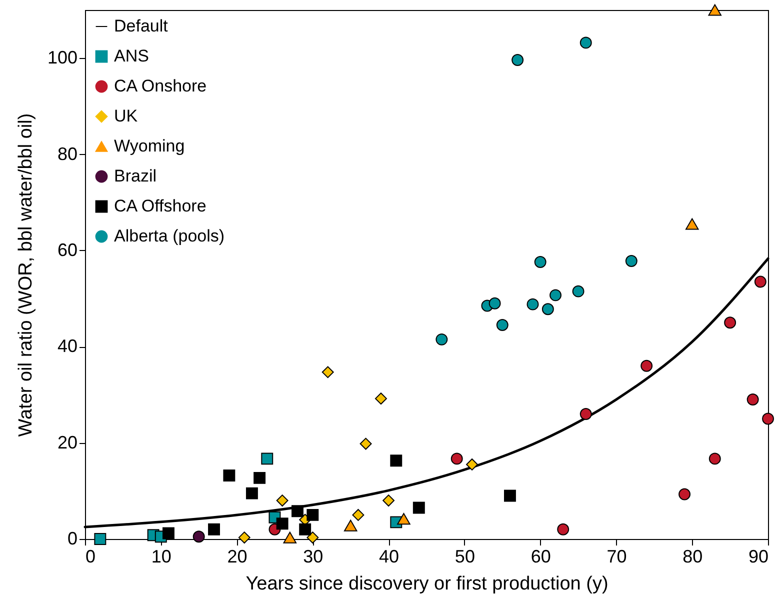 The image size is (780, 615). I want to click on x-tick-label: 90, so click(758, 556).